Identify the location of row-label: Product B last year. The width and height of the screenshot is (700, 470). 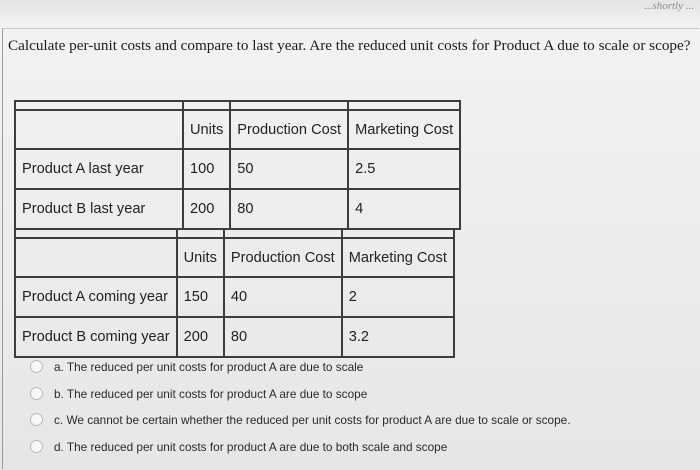
(99, 209).